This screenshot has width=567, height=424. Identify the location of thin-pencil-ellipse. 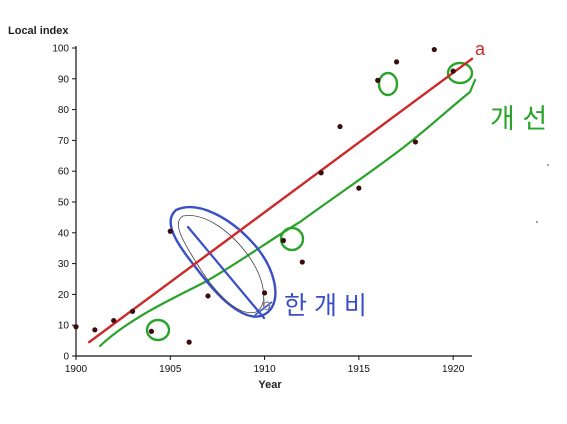
(221, 264).